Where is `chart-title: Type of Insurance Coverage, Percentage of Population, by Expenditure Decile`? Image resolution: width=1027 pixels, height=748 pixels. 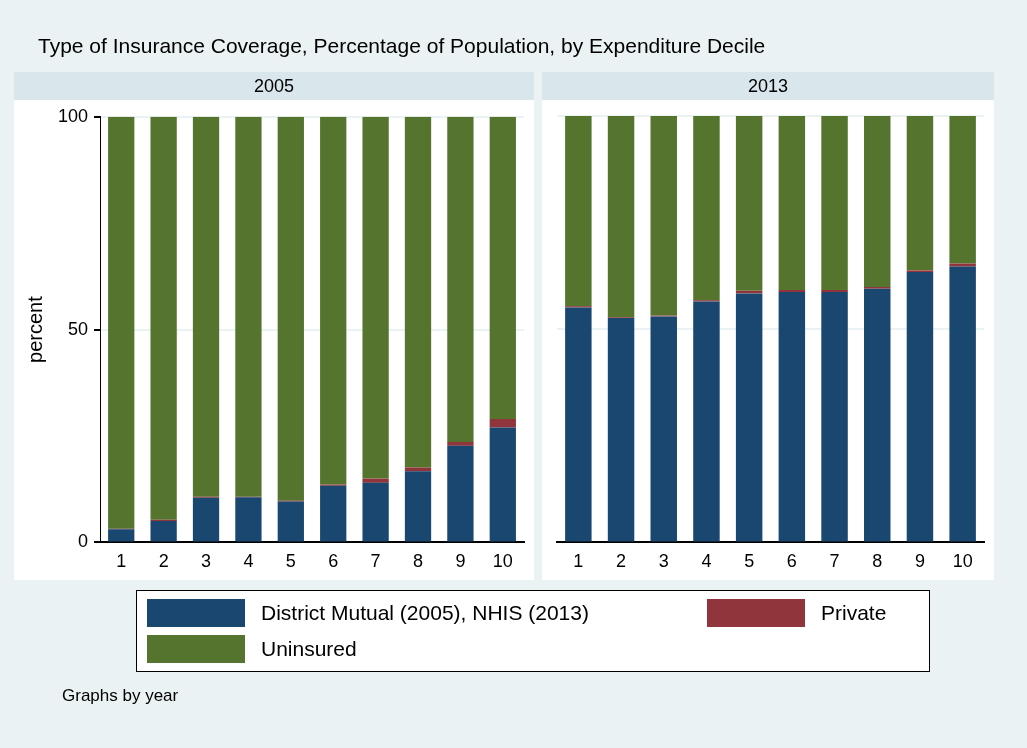
chart-title: Type of Insurance Coverage, Percentage of Population, by Expenditure Decile is located at coordinates (402, 46).